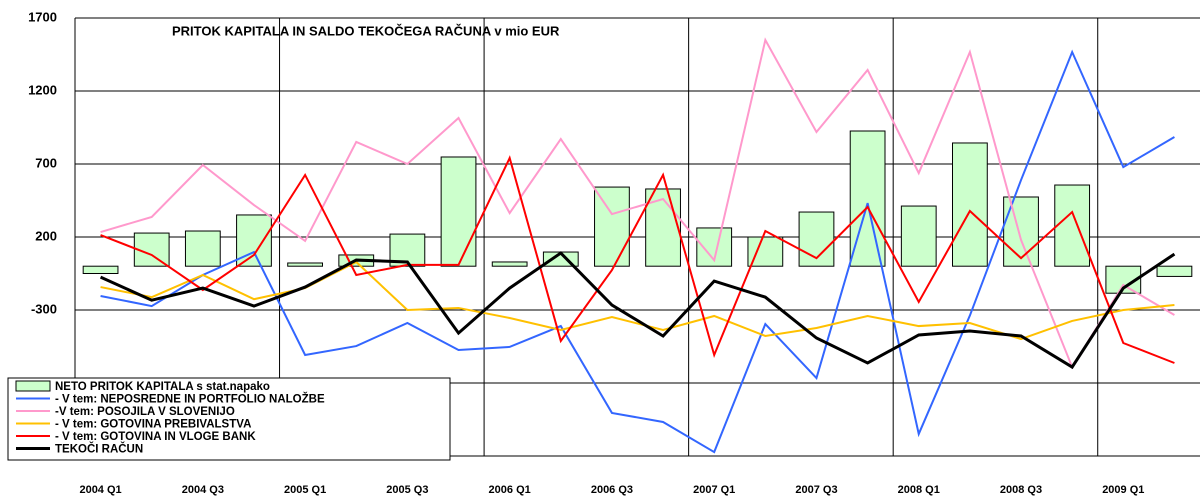 This screenshot has width=1200, height=497. I want to click on legend-box, so click(229, 419).